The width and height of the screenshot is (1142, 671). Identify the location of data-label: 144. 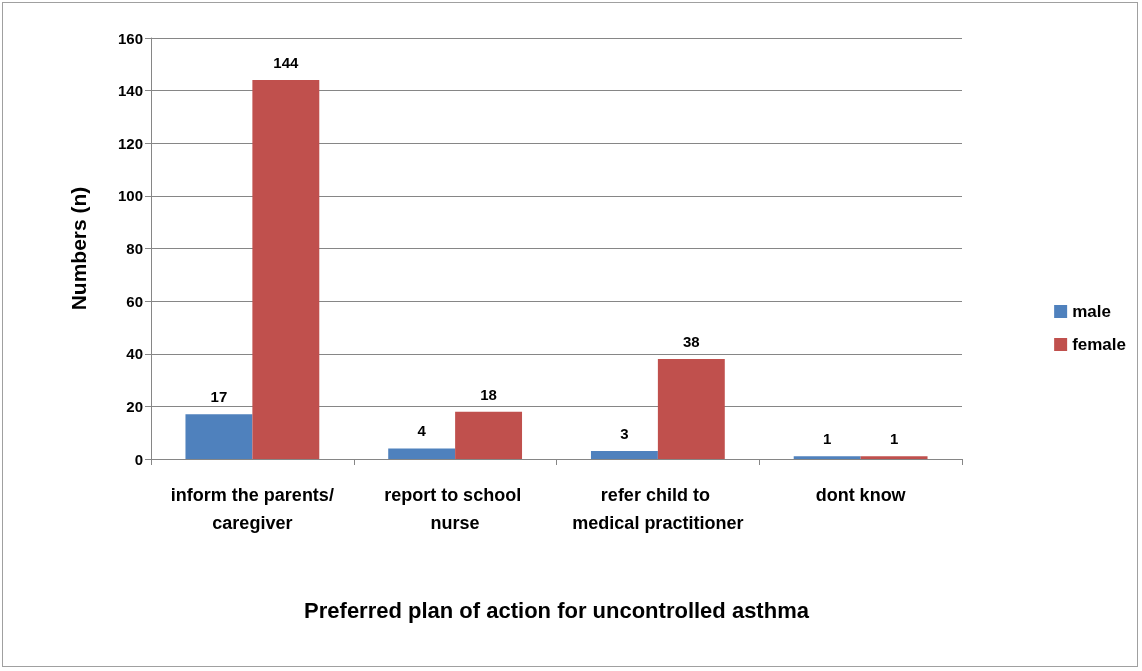
(286, 63).